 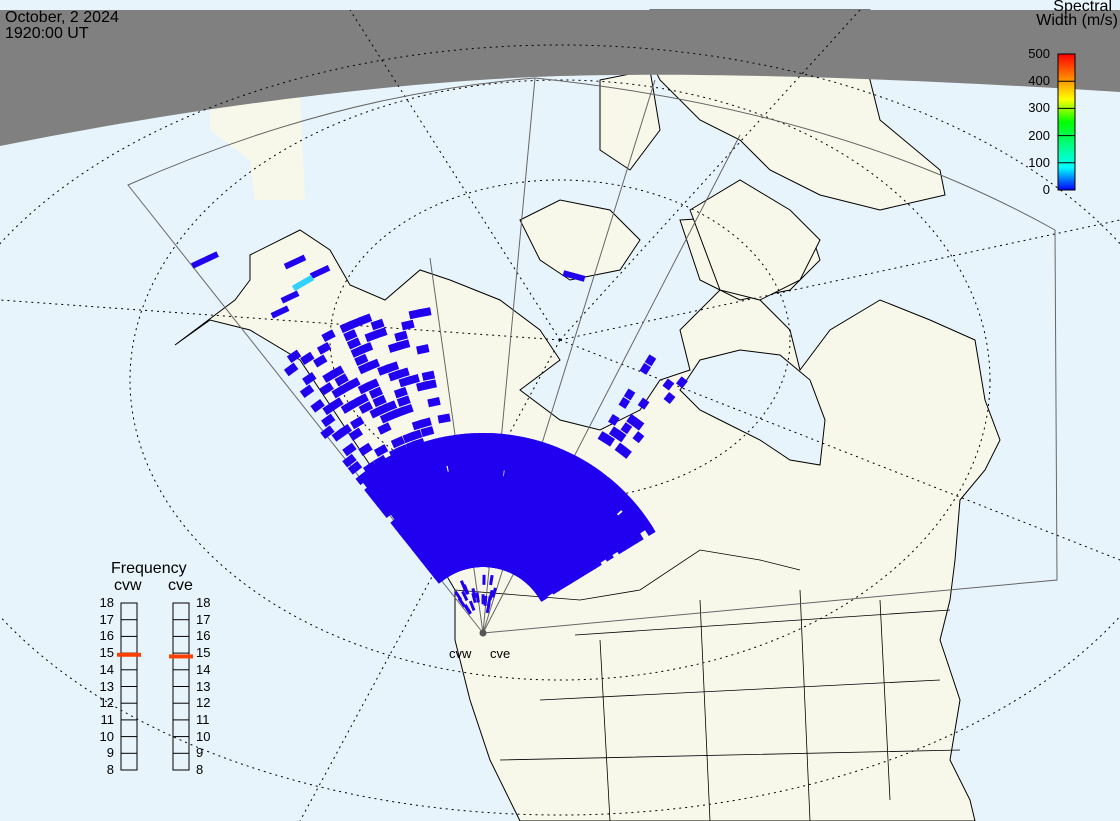 What do you see at coordinates (500, 653) in the screenshot?
I see `cve-site-label: cve` at bounding box center [500, 653].